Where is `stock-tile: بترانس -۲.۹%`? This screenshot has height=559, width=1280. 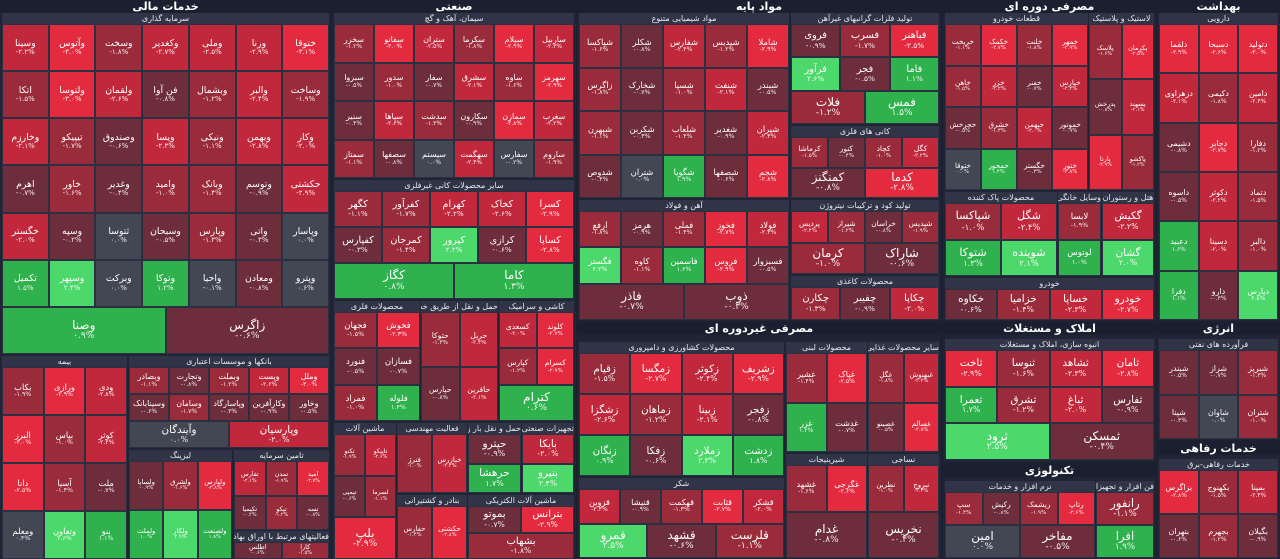
stock-tile: بترانس -۲.۹% is located at coordinates (547, 519).